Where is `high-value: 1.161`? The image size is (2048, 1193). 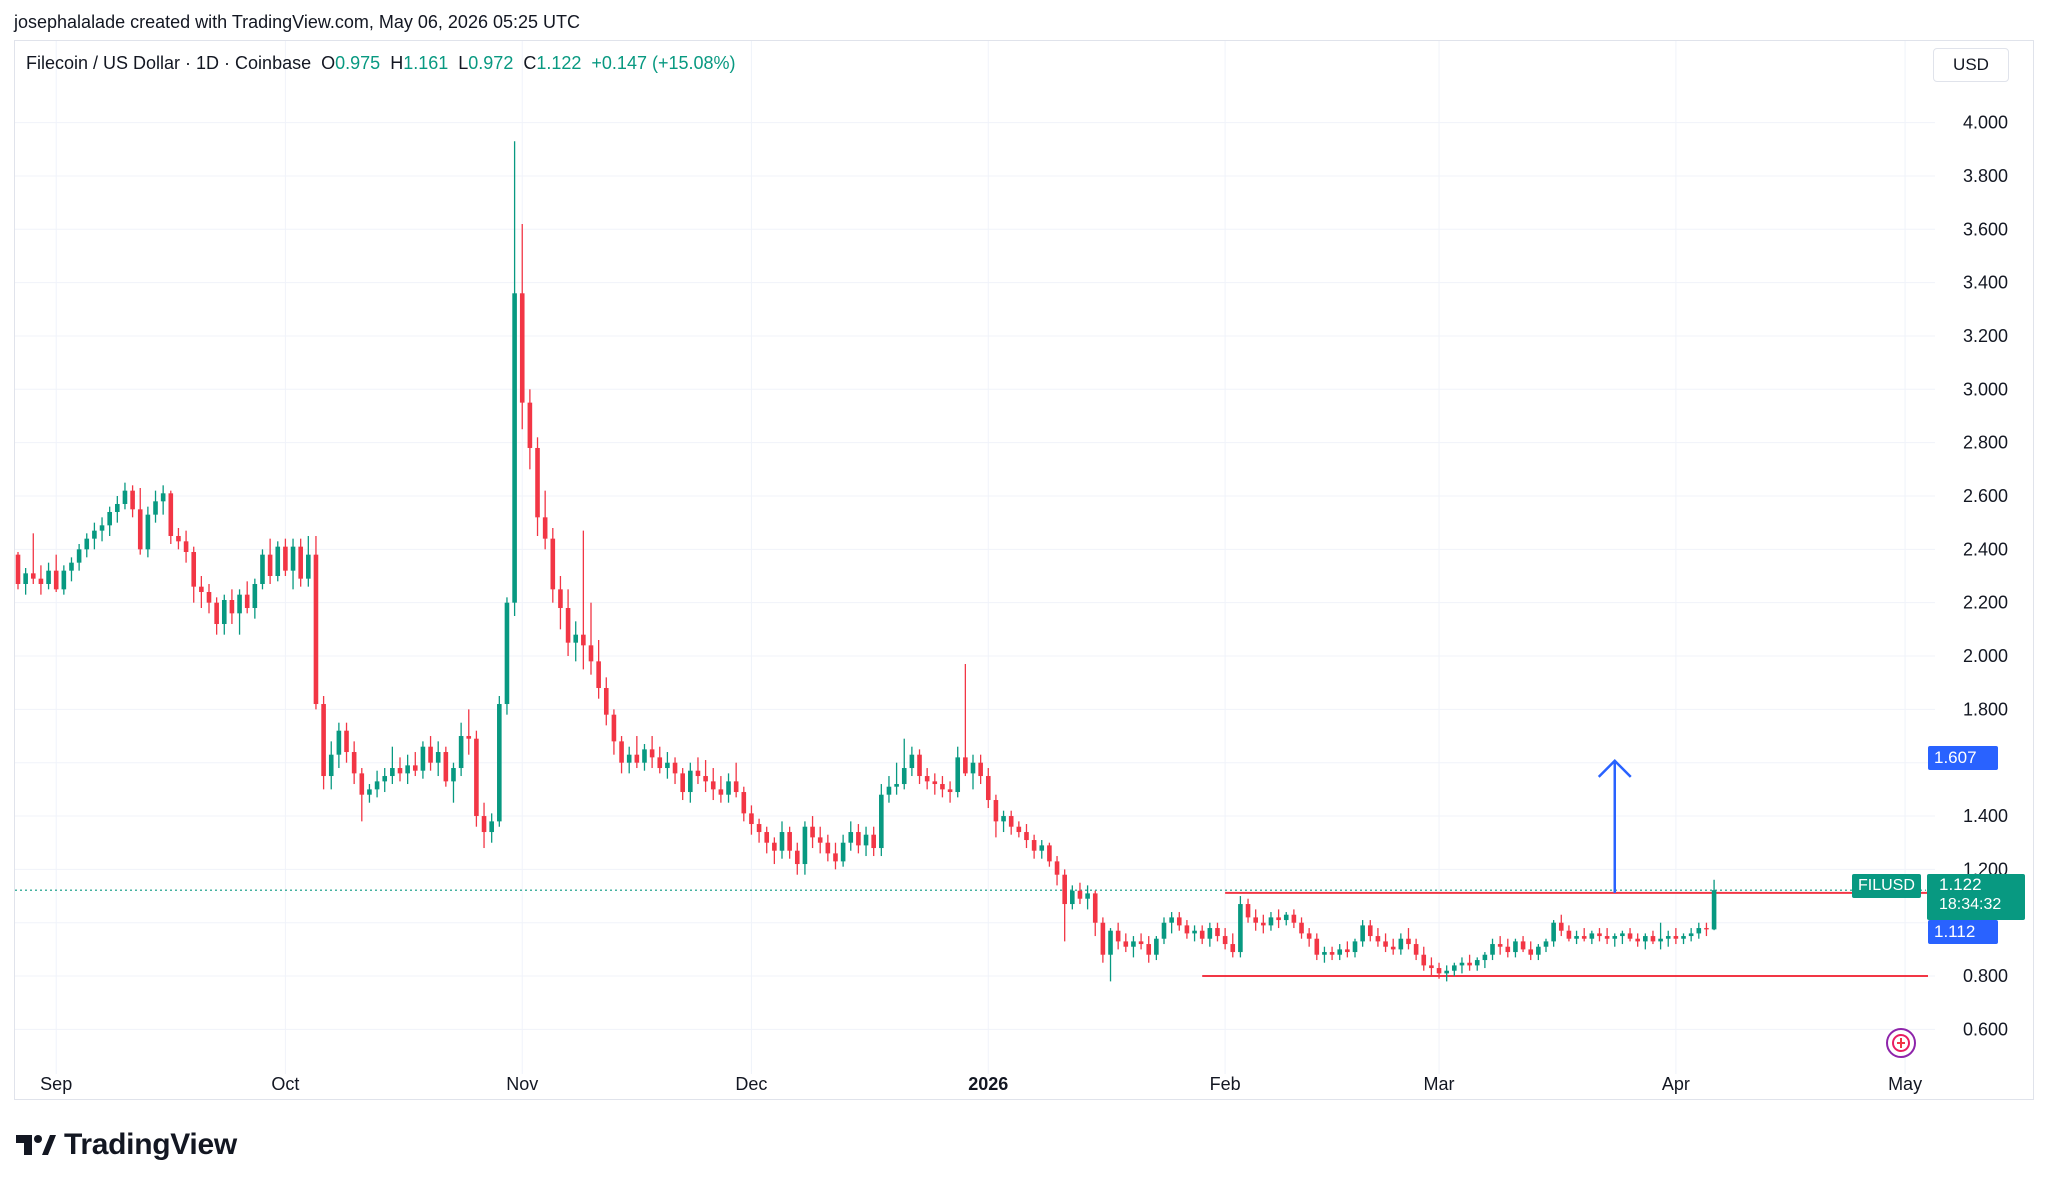
high-value: 1.161 is located at coordinates (426, 63).